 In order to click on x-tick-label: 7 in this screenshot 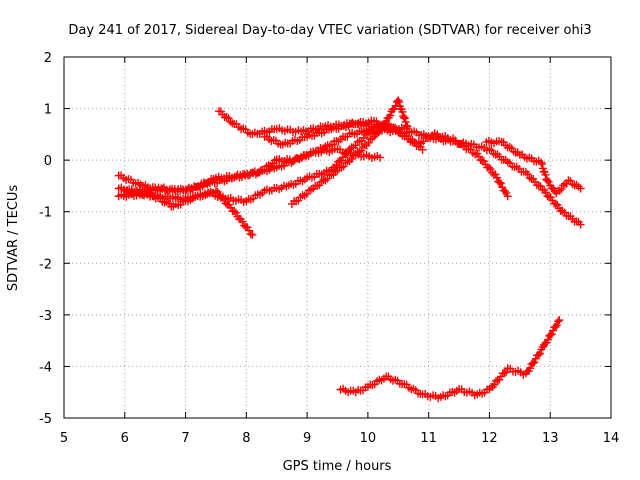, I will do `click(185, 438)`.